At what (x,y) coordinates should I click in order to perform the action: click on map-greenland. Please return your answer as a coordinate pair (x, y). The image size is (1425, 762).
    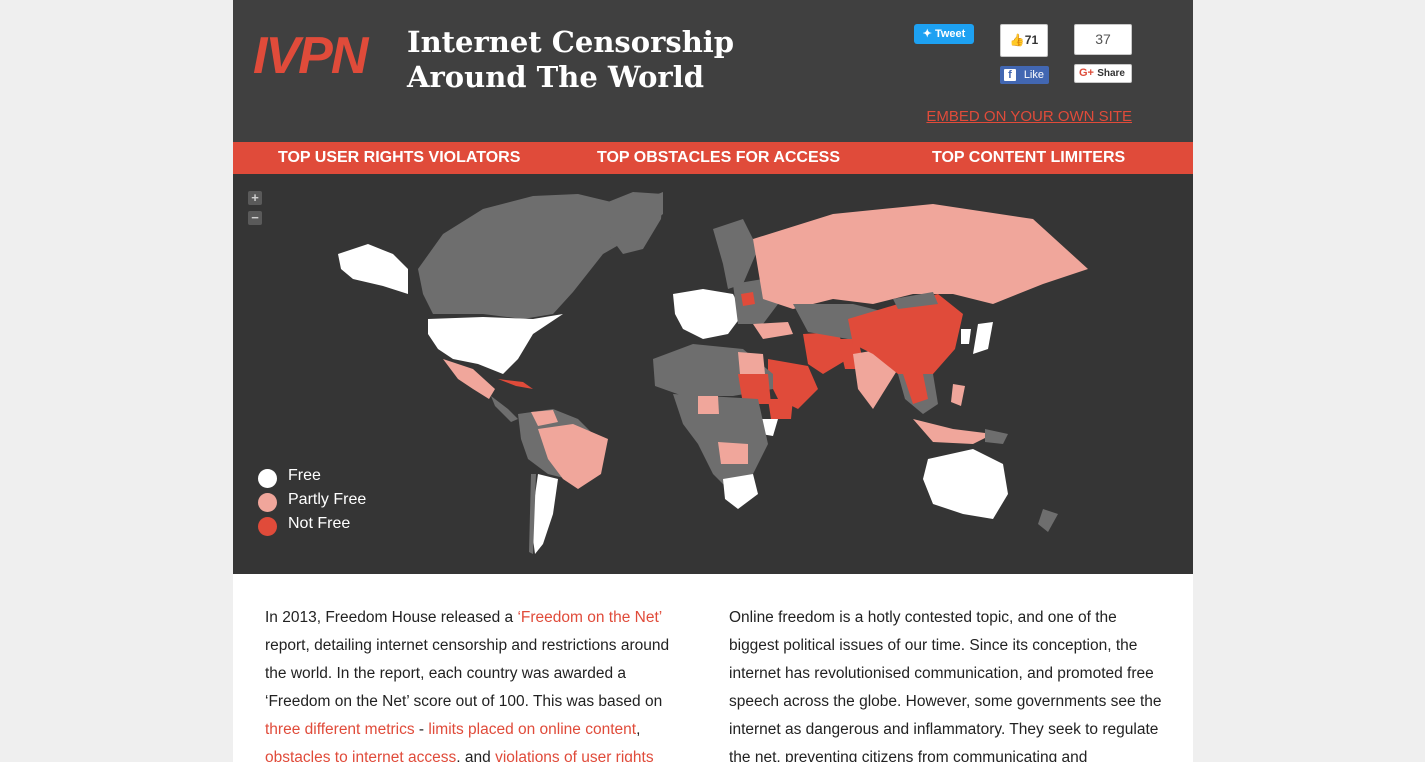
    Looking at the image, I should click on (633, 223).